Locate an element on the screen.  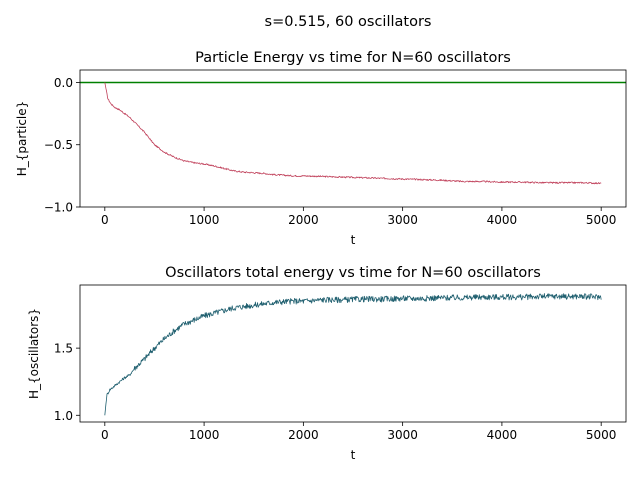
y-tick-label: −0.5 is located at coordinates (58, 145).